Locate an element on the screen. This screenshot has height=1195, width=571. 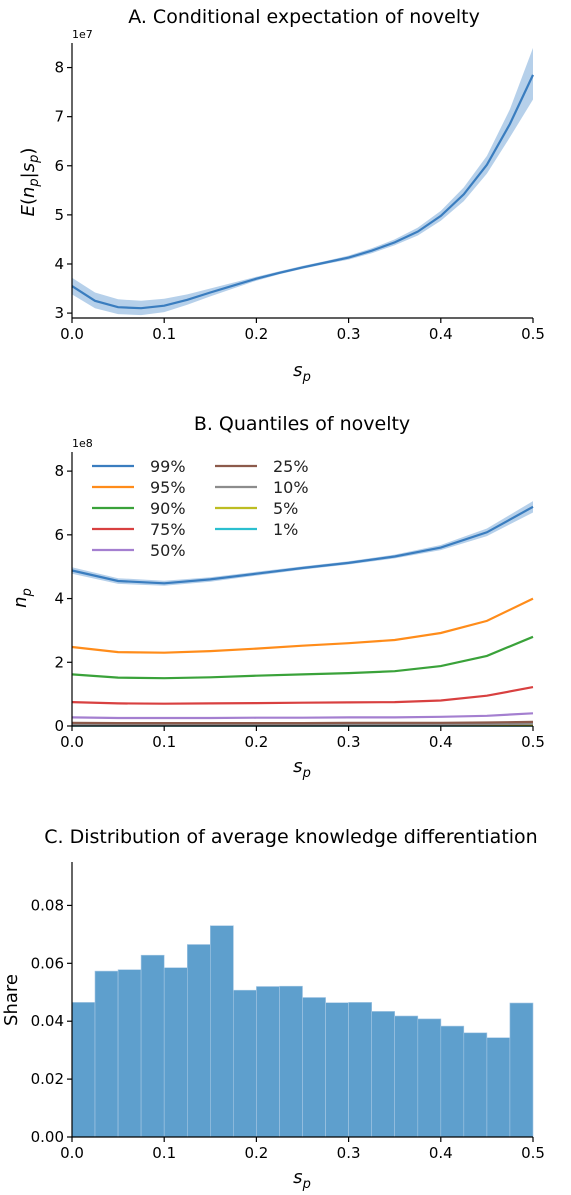
panel-c-y-tick-label: 0.04 is located at coordinates (47, 1021).